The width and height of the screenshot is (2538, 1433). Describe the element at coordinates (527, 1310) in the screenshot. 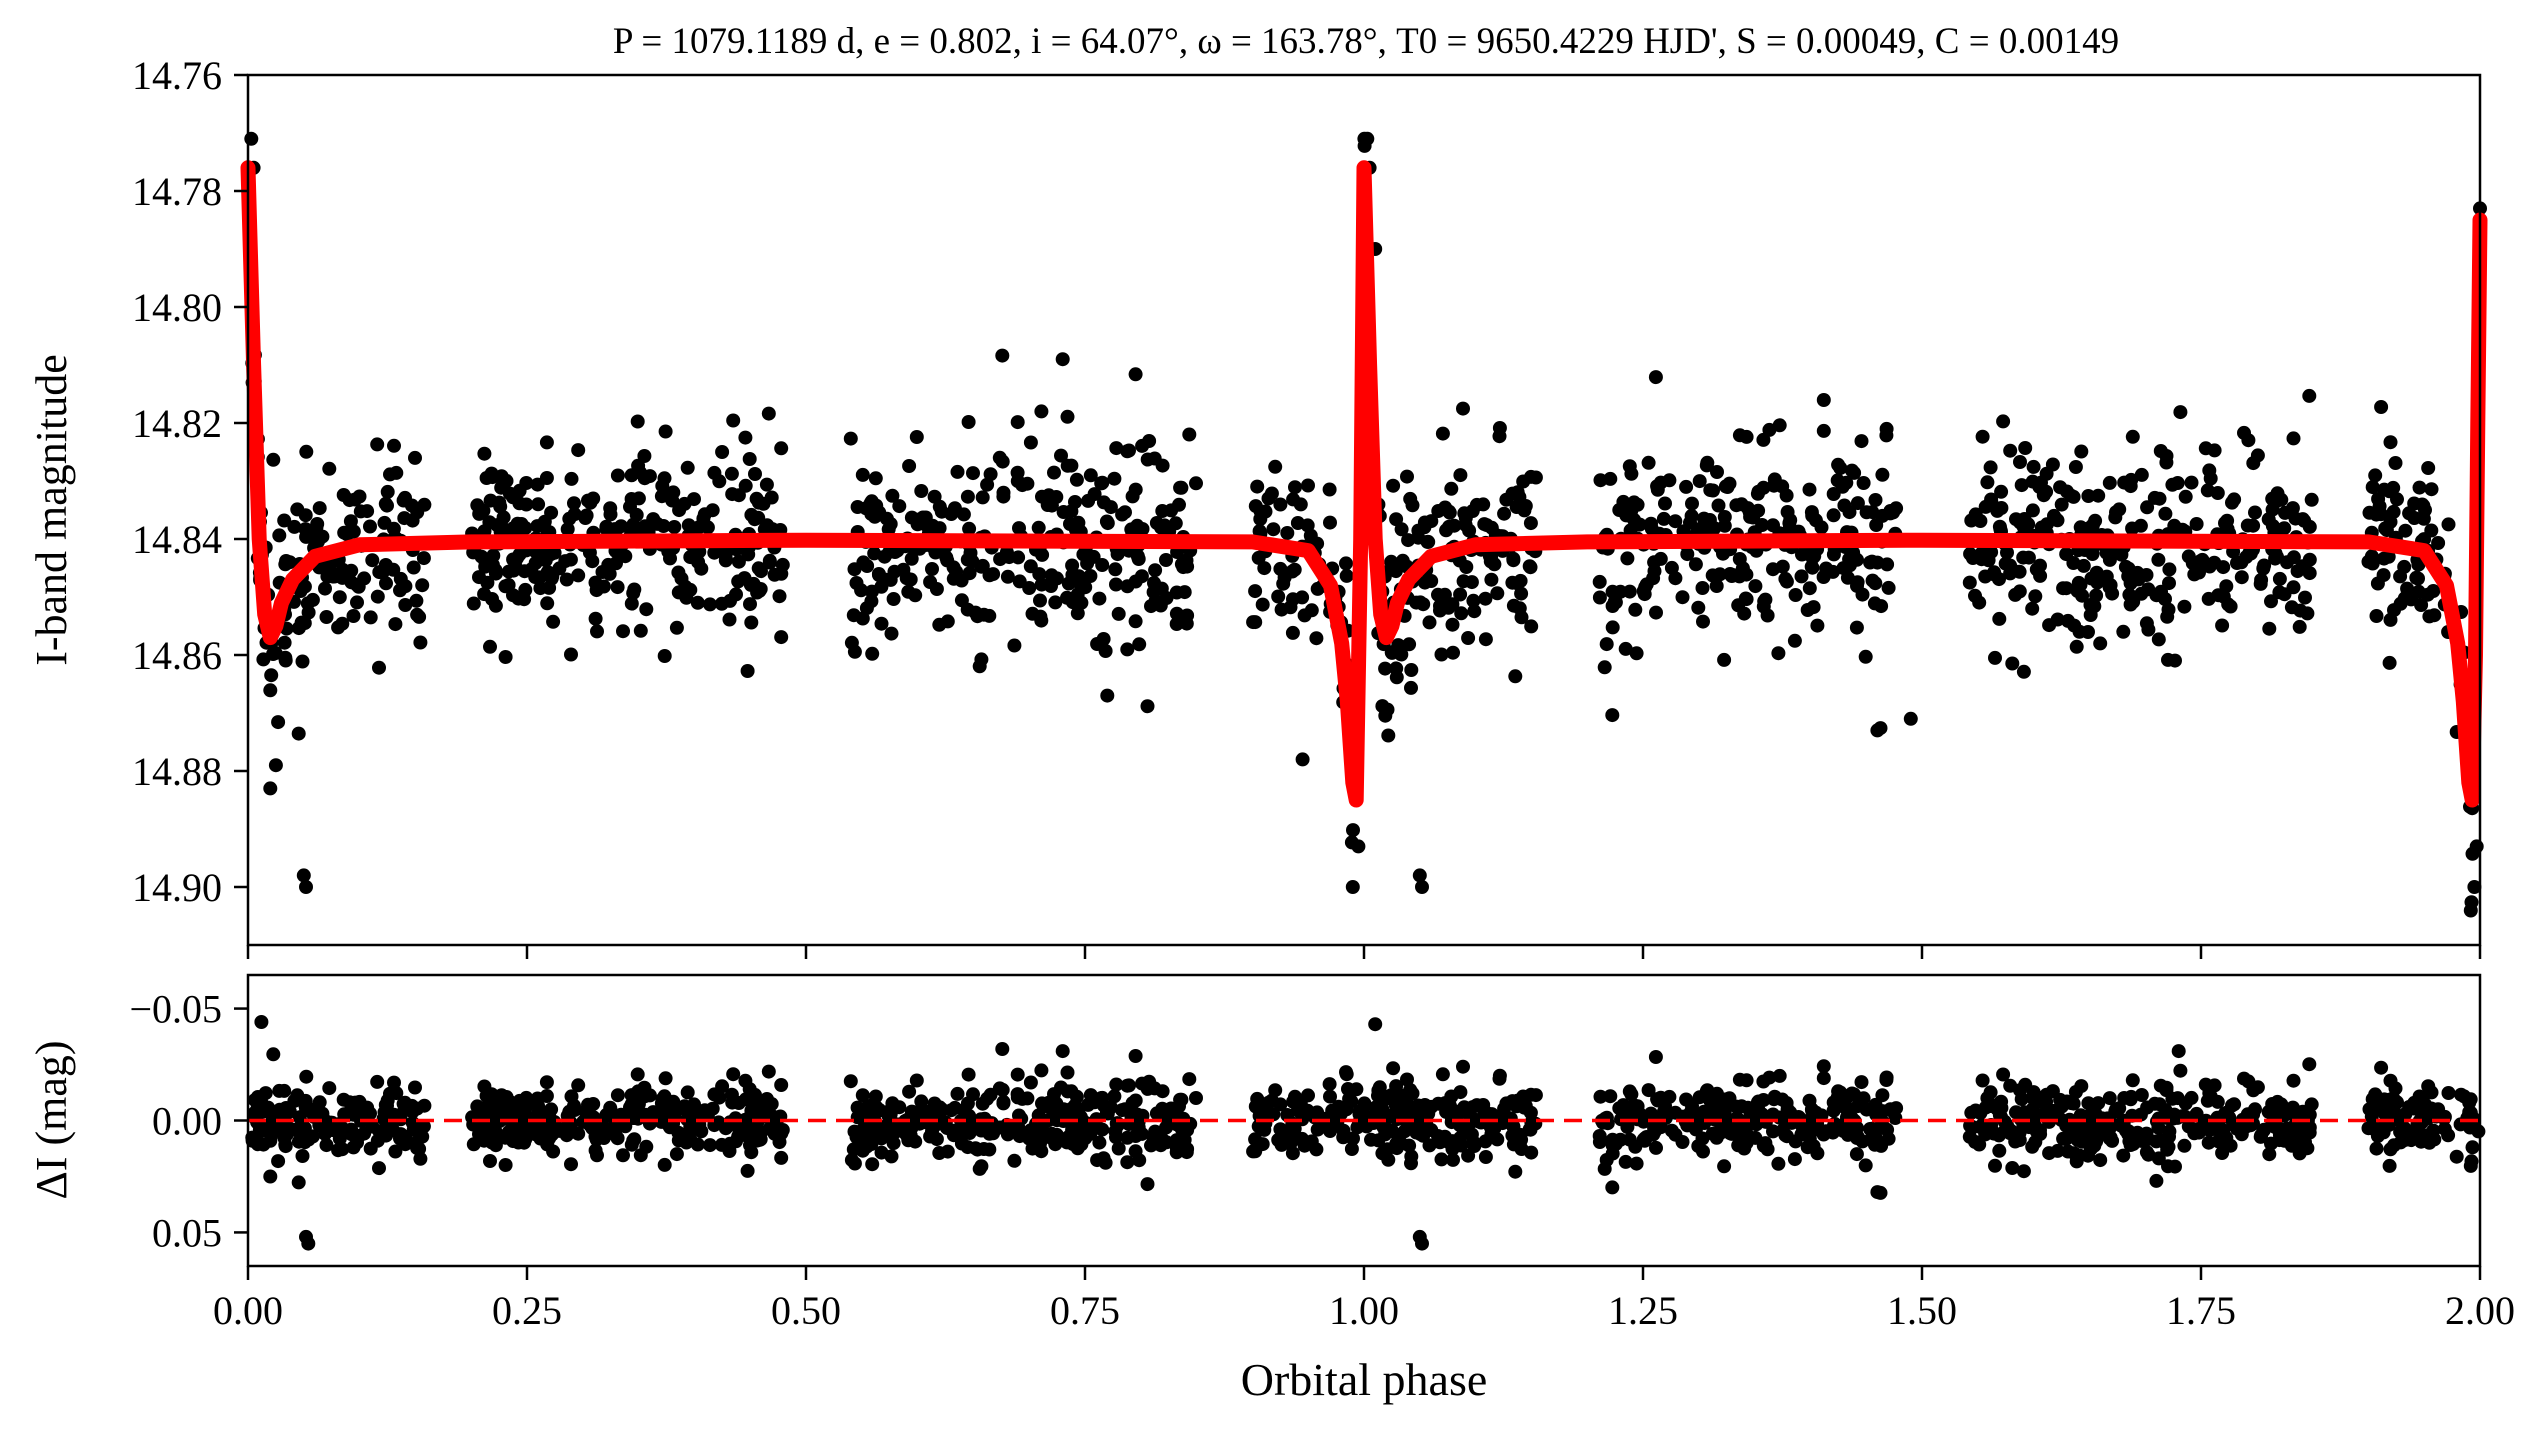

I see `x-tick-label: 0.25` at that location.